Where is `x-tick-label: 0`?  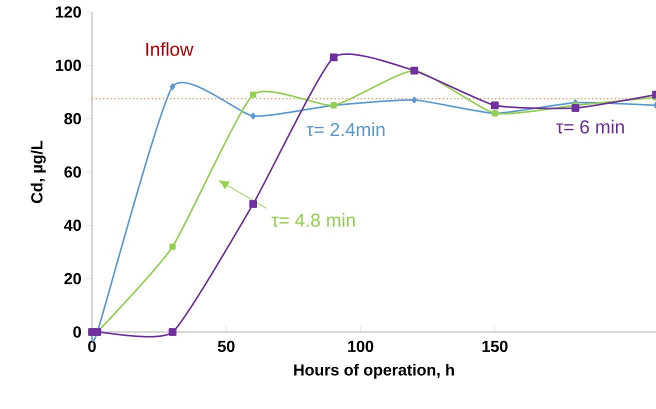 x-tick-label: 0 is located at coordinates (92, 346).